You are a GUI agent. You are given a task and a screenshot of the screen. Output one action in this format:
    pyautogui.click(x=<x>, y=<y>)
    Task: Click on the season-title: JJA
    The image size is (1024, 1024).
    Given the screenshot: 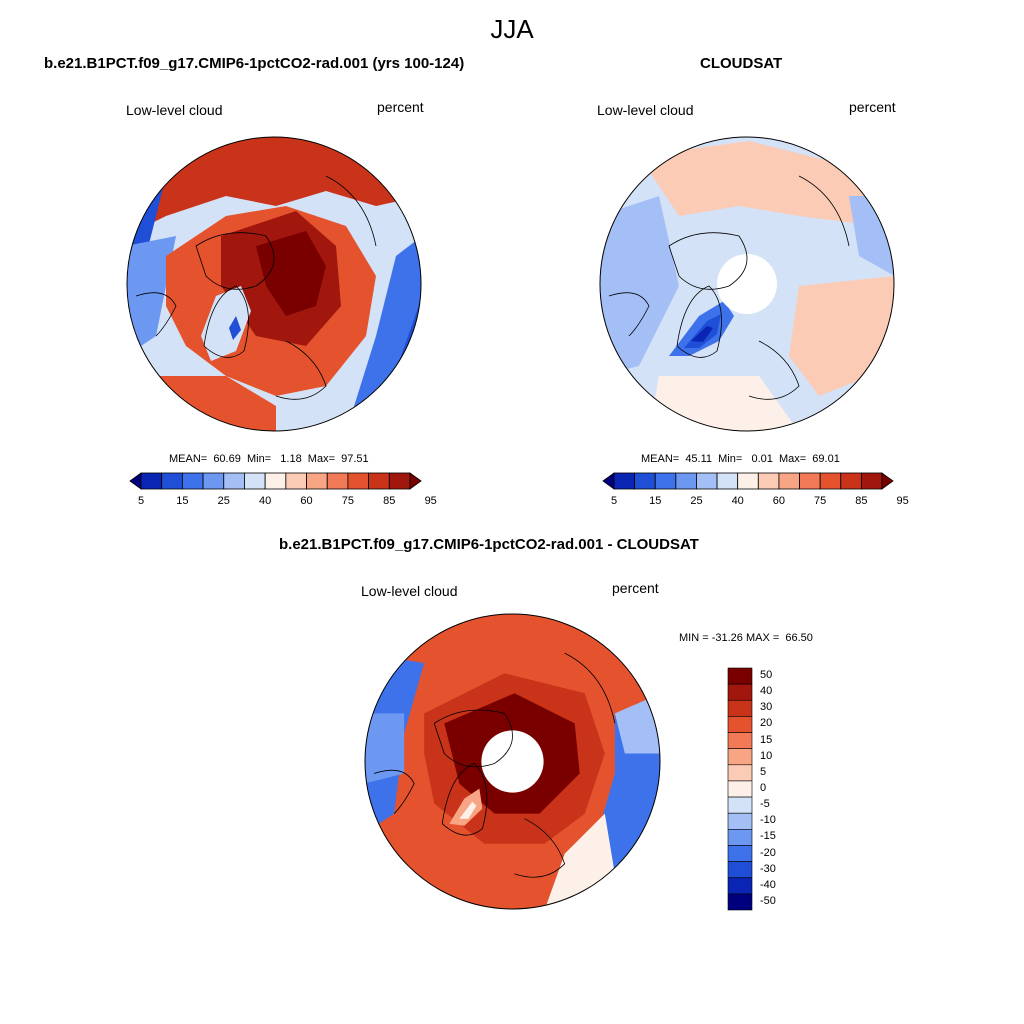 What is the action you would take?
    pyautogui.click(x=512, y=29)
    